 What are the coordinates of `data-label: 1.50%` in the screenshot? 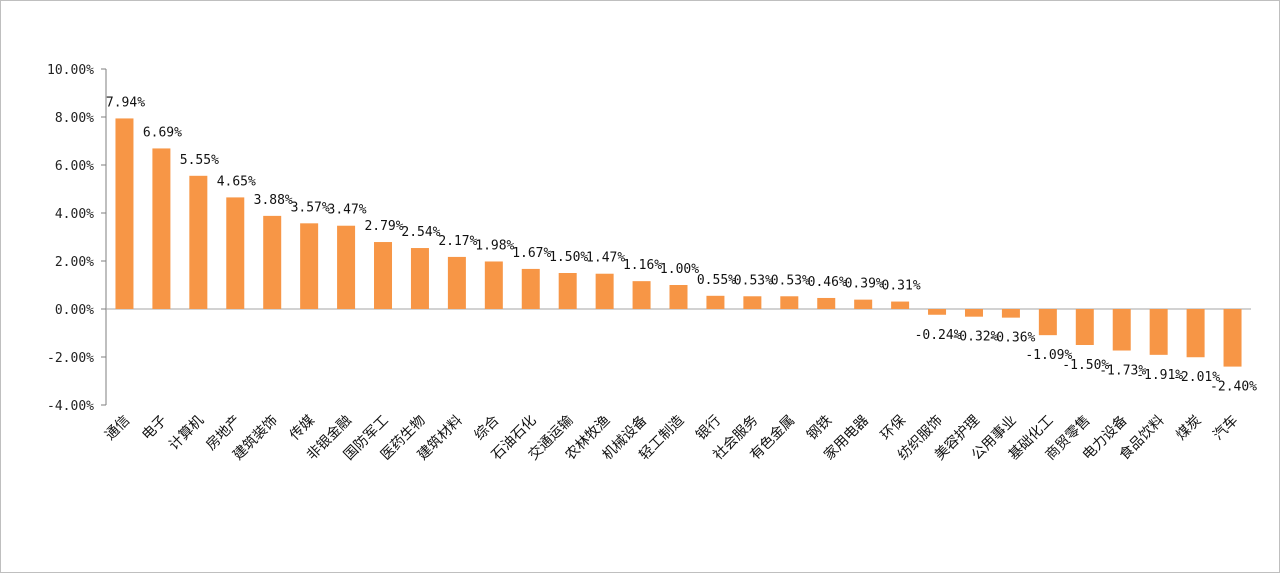 It's located at (568, 257).